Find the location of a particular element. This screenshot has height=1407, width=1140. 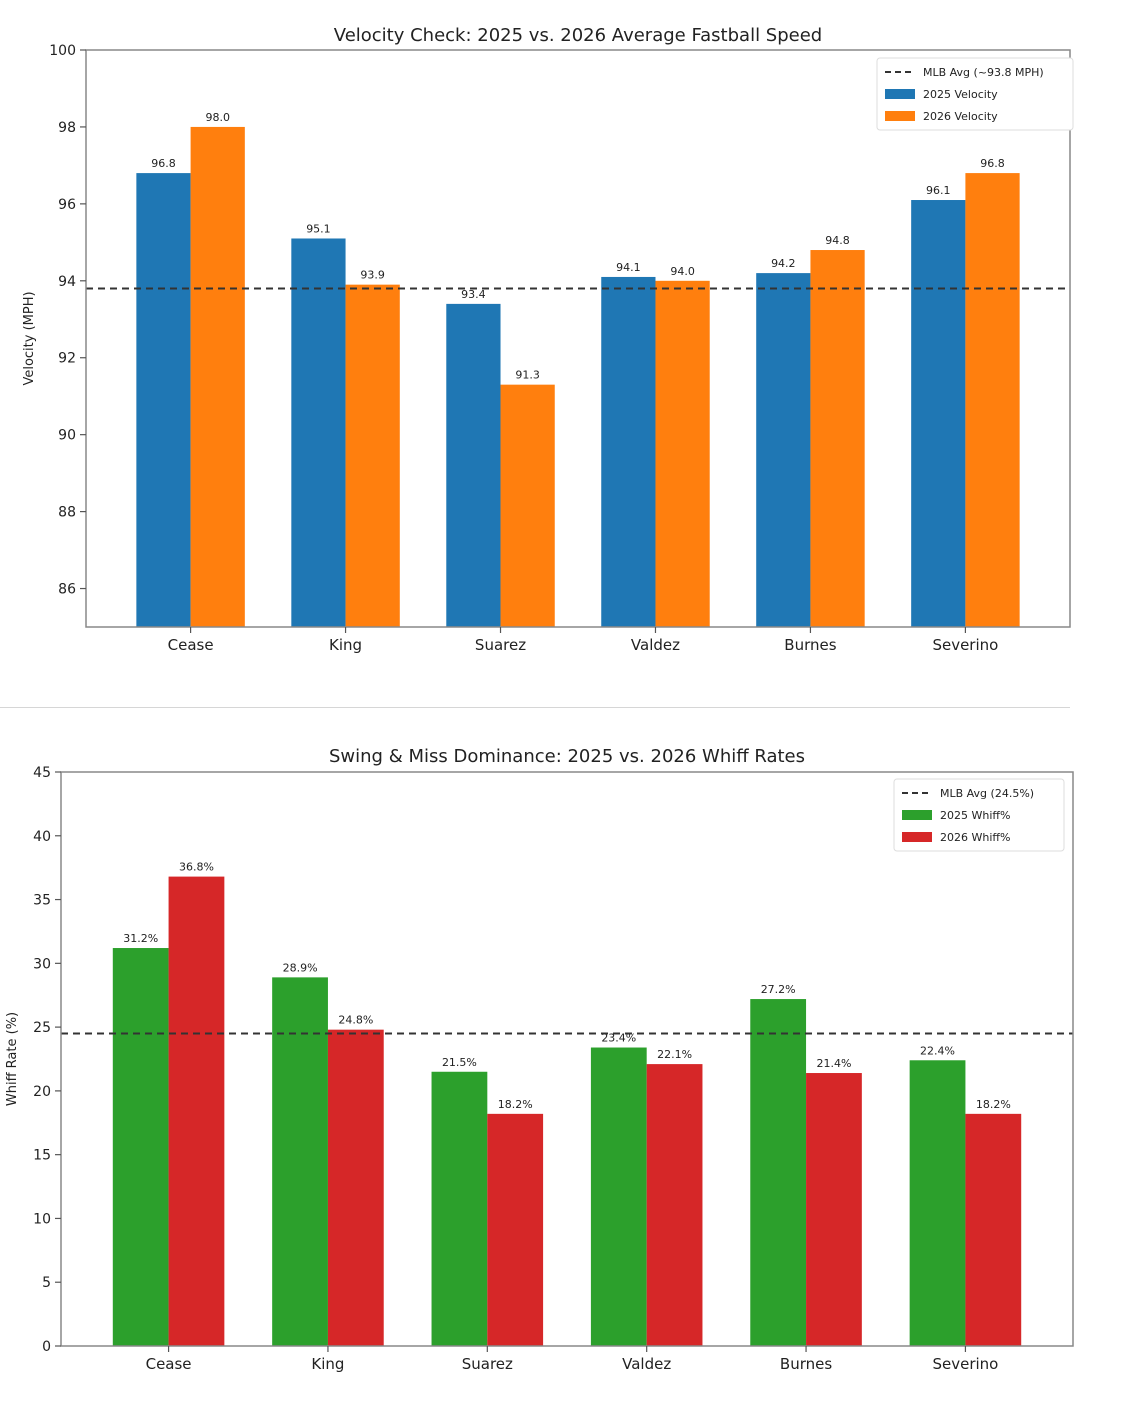

bar-2025-velocity-cease is located at coordinates (163, 400).